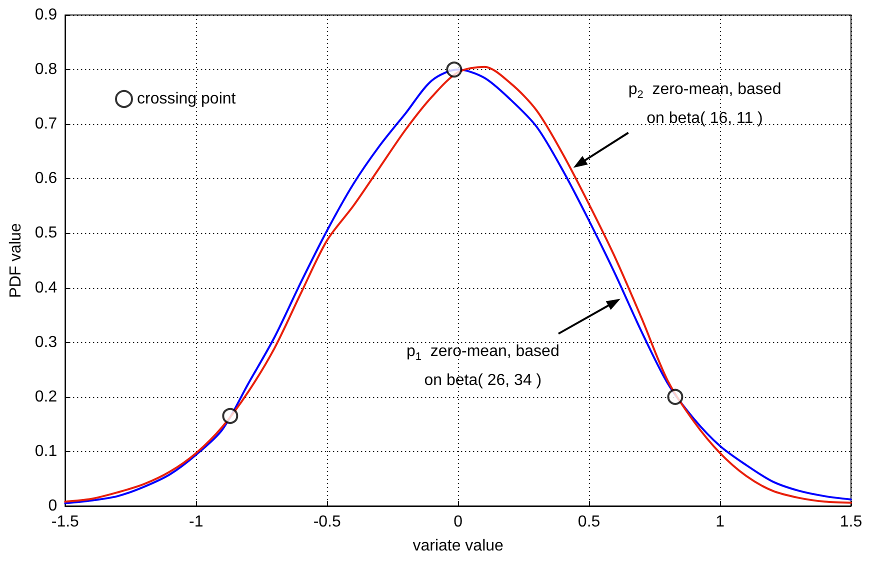  Describe the element at coordinates (705, 104) in the screenshot. I see `annotation: p$_{2}$ zero-mean, based on beta( 16, 11 )` at that location.